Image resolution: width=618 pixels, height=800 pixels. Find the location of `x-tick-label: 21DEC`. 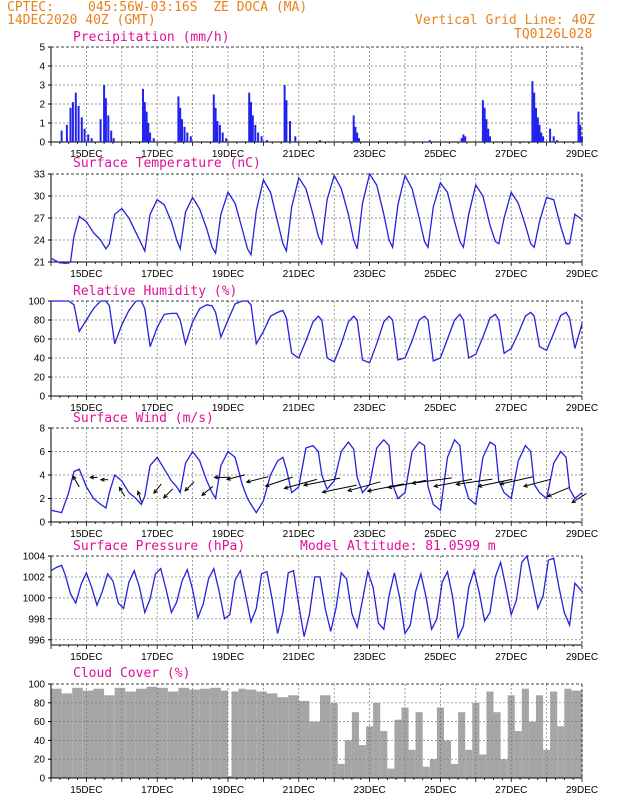

x-tick-label: 21DEC is located at coordinates (299, 790).